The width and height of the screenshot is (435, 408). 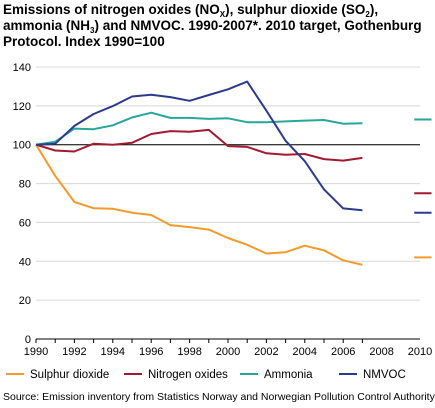 I want to click on y-tick-label: 80, so click(x=25, y=185).